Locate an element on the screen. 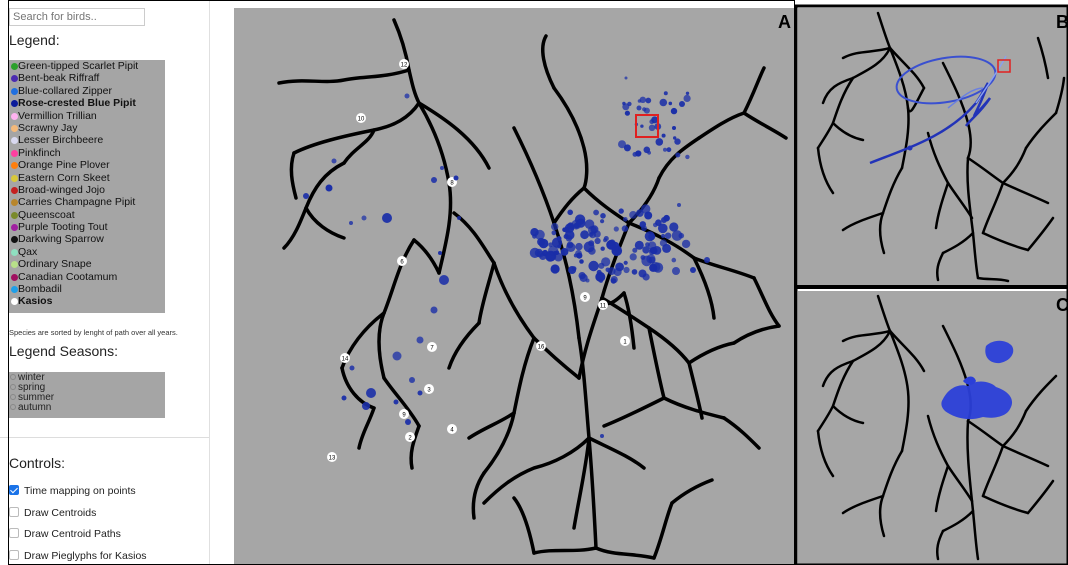 The height and width of the screenshot is (565, 1068). legend-item: Scrawny Jay is located at coordinates (87, 128).